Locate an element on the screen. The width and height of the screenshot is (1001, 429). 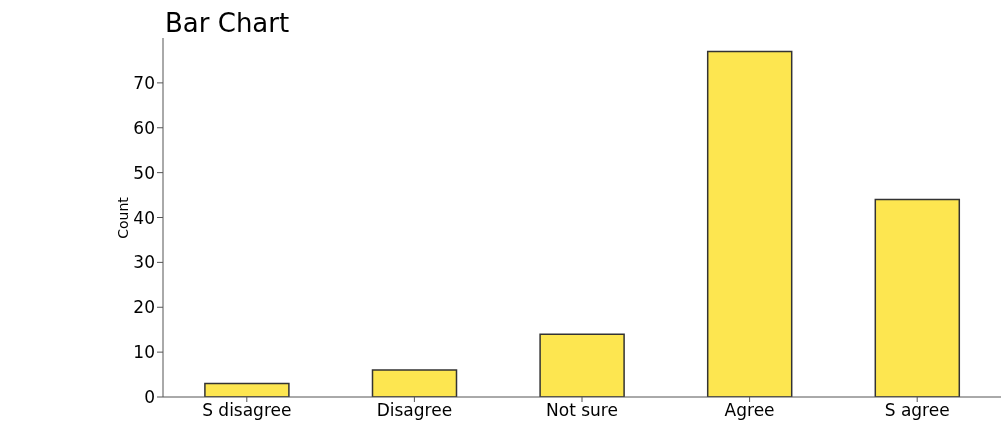
x-tick-label: S disagree is located at coordinates (247, 410).